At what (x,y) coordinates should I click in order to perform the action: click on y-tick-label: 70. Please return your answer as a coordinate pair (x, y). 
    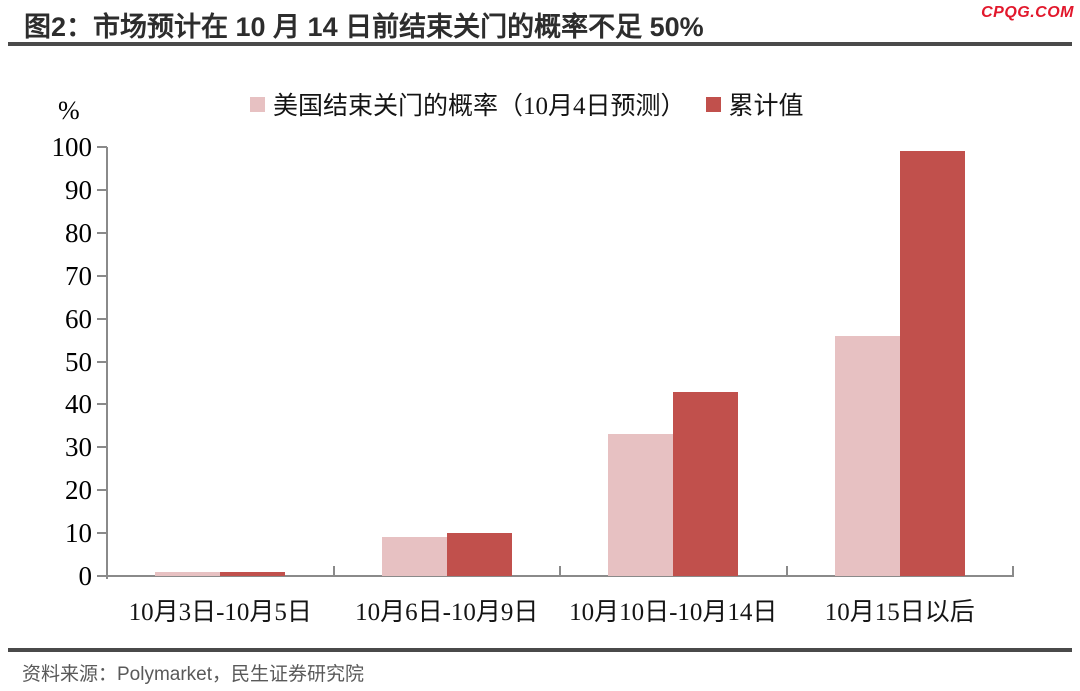
    Looking at the image, I should click on (78, 275).